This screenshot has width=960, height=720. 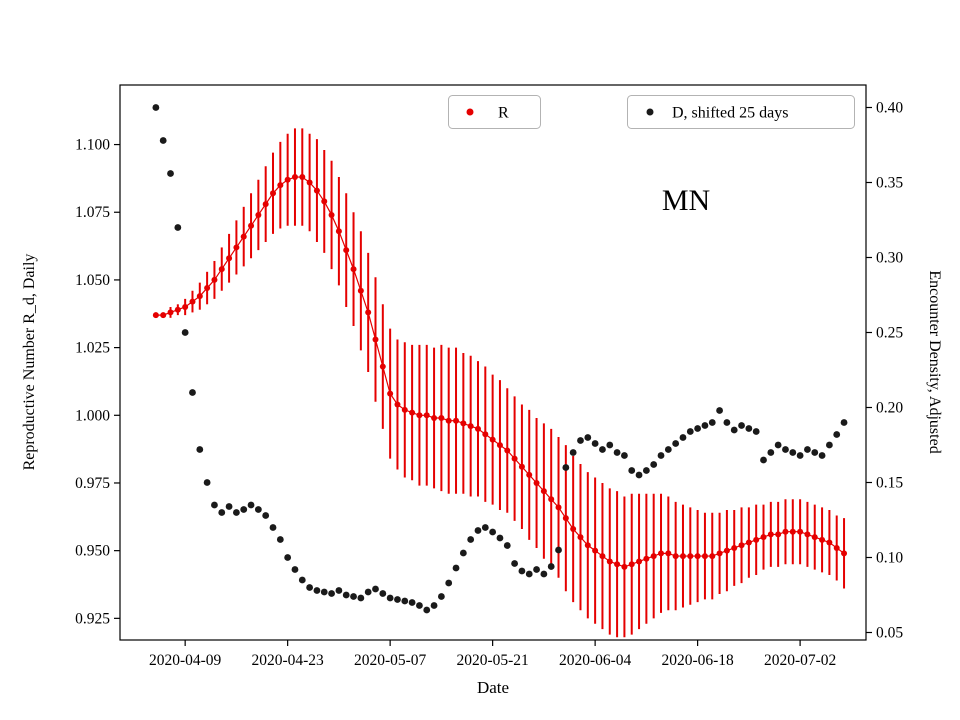 What do you see at coordinates (494, 112) in the screenshot?
I see `legend-r: R` at bounding box center [494, 112].